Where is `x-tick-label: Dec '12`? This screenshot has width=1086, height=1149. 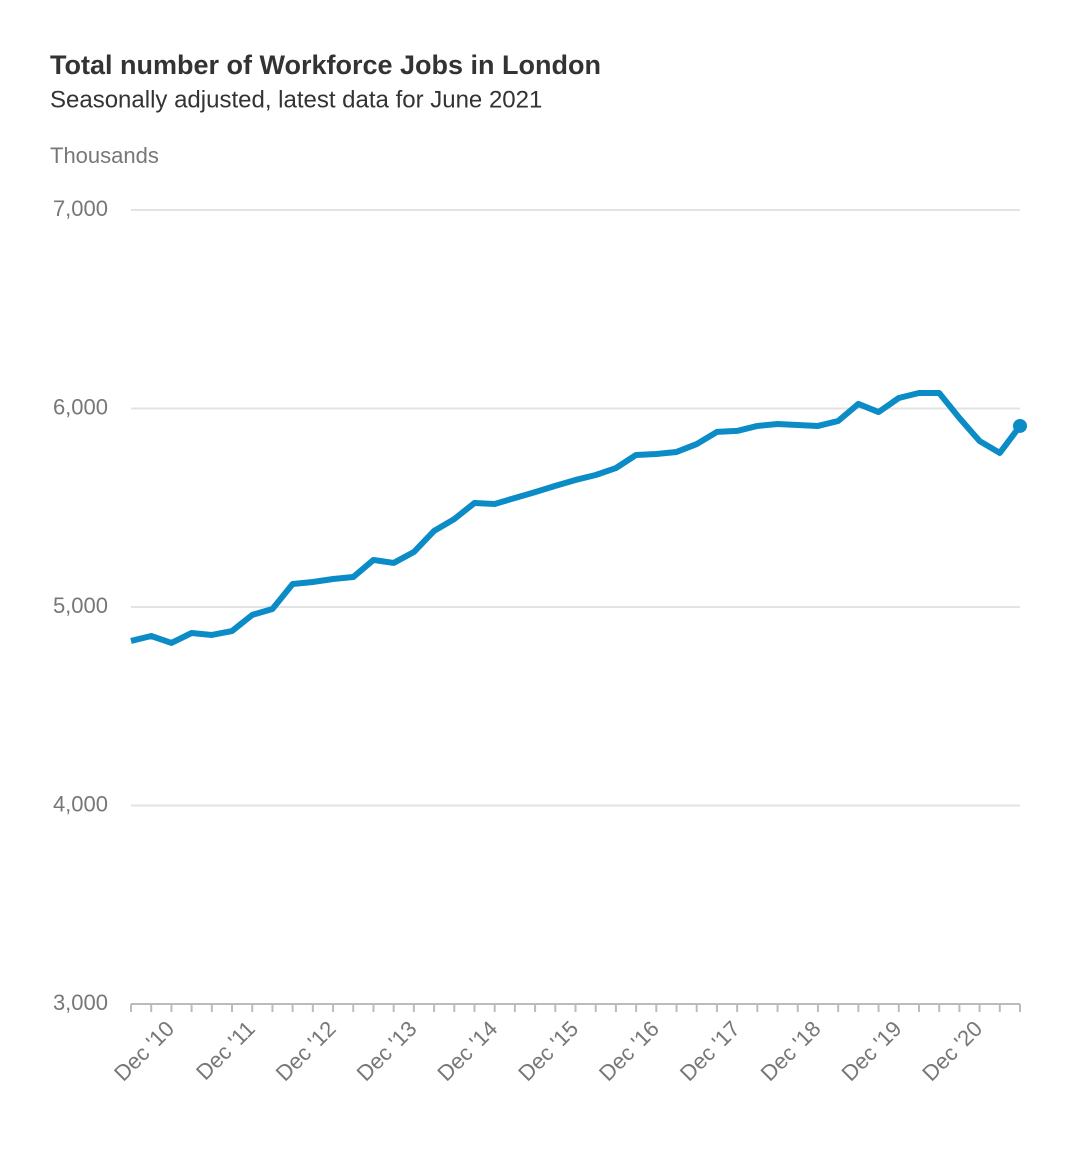 x-tick-label: Dec '12 is located at coordinates (306, 1051).